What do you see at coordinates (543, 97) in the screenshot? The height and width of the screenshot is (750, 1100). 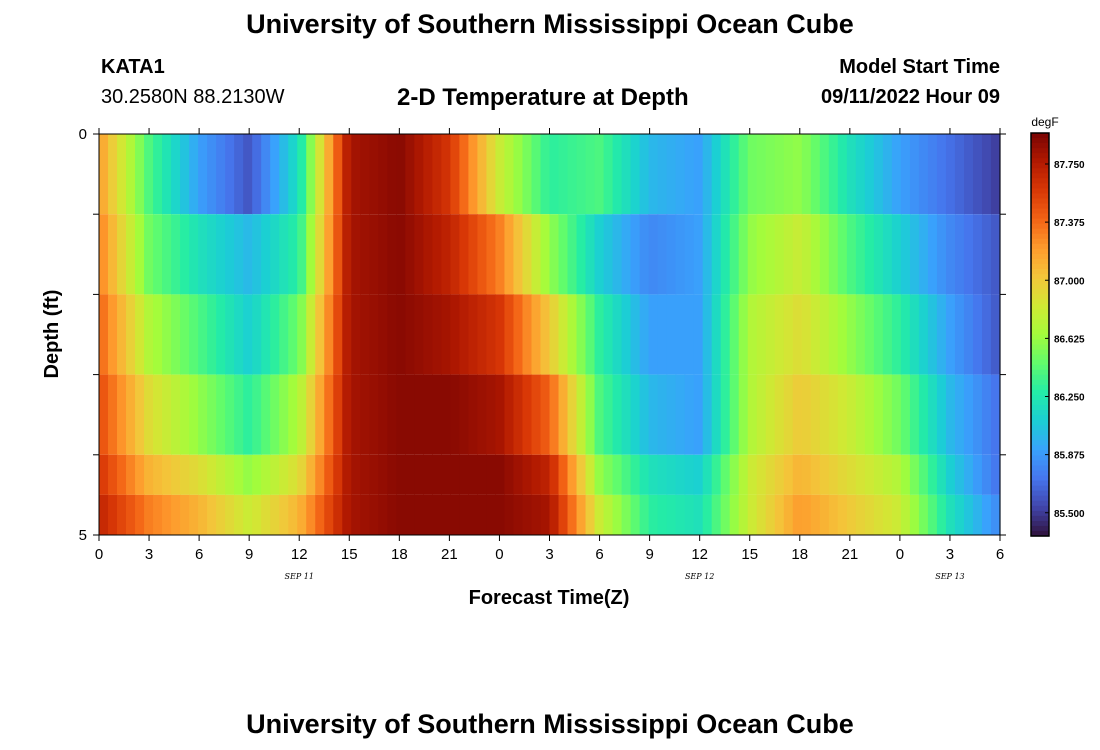 I see `chart-subtitle: 2-D Temperature at Depth` at bounding box center [543, 97].